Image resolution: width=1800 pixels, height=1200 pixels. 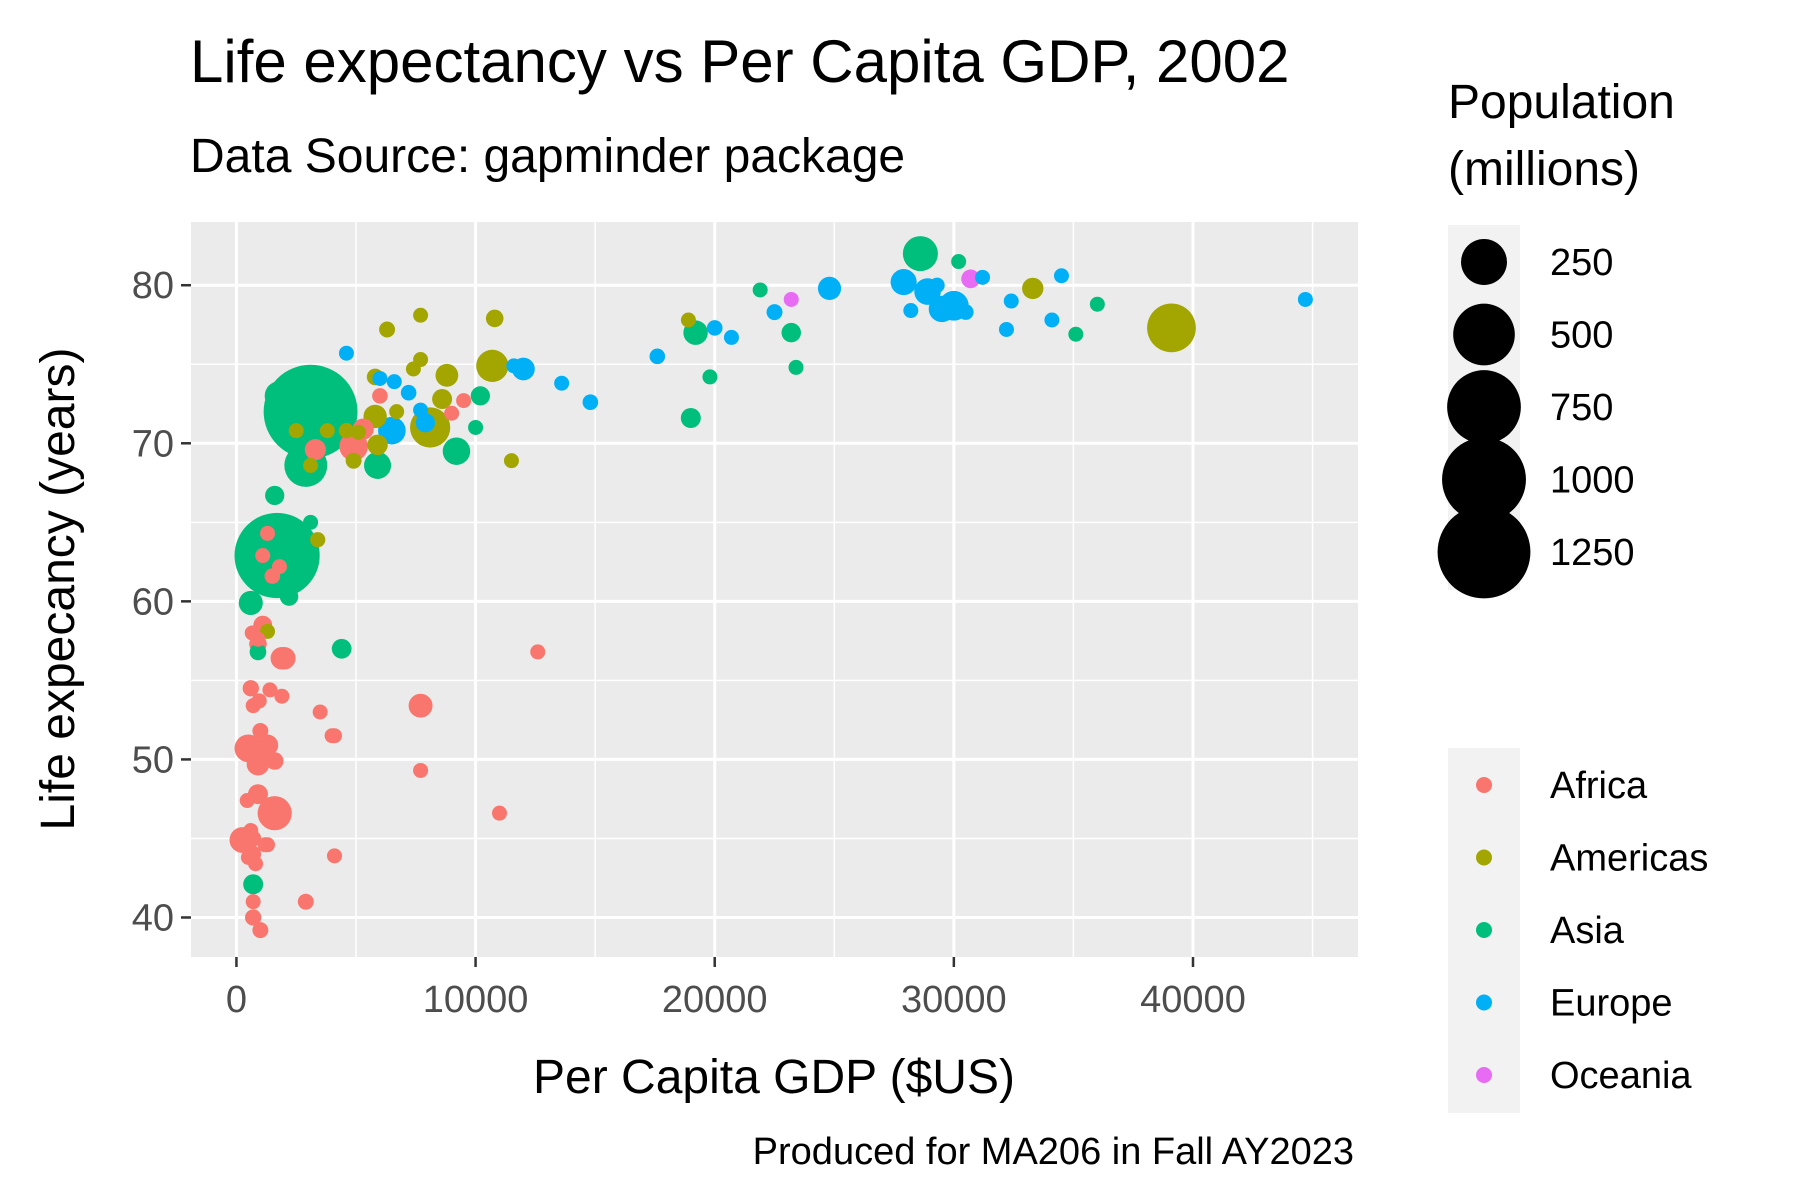 What do you see at coordinates (1484, 857) in the screenshot?
I see `color-legend-key-americas` at bounding box center [1484, 857].